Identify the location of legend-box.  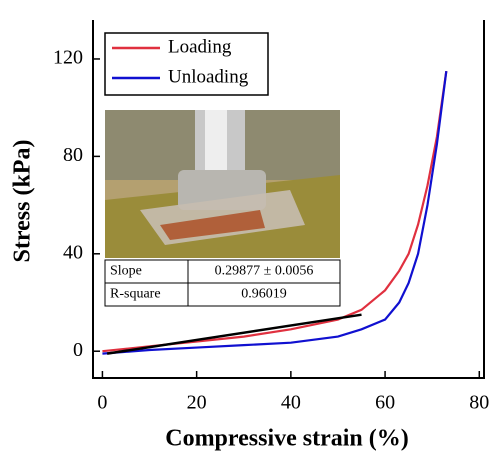
(186, 64).